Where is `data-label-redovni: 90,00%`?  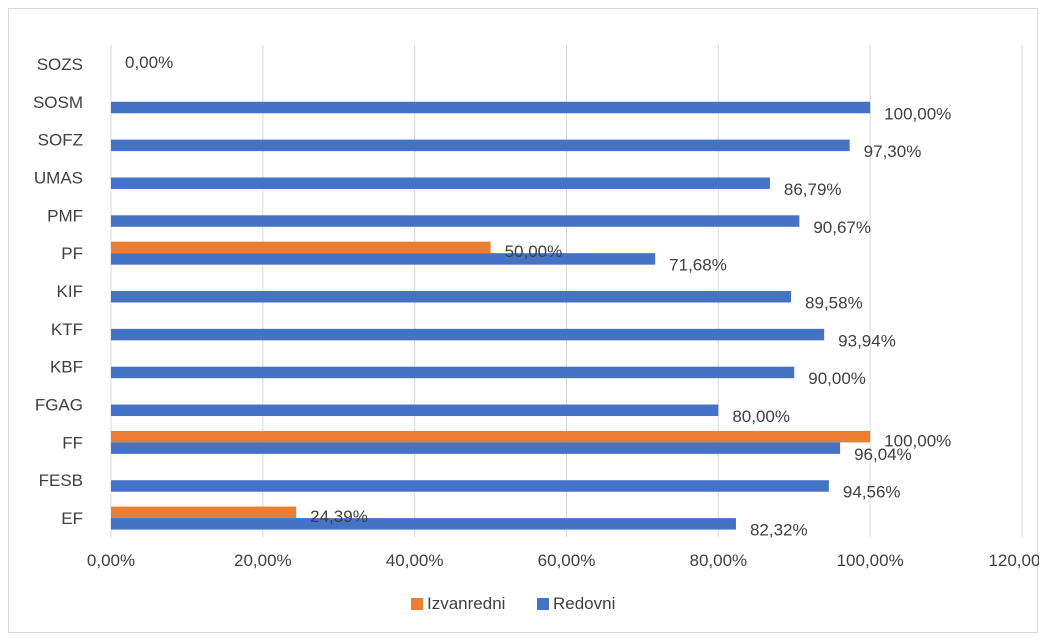
data-label-redovni: 90,00% is located at coordinates (837, 378).